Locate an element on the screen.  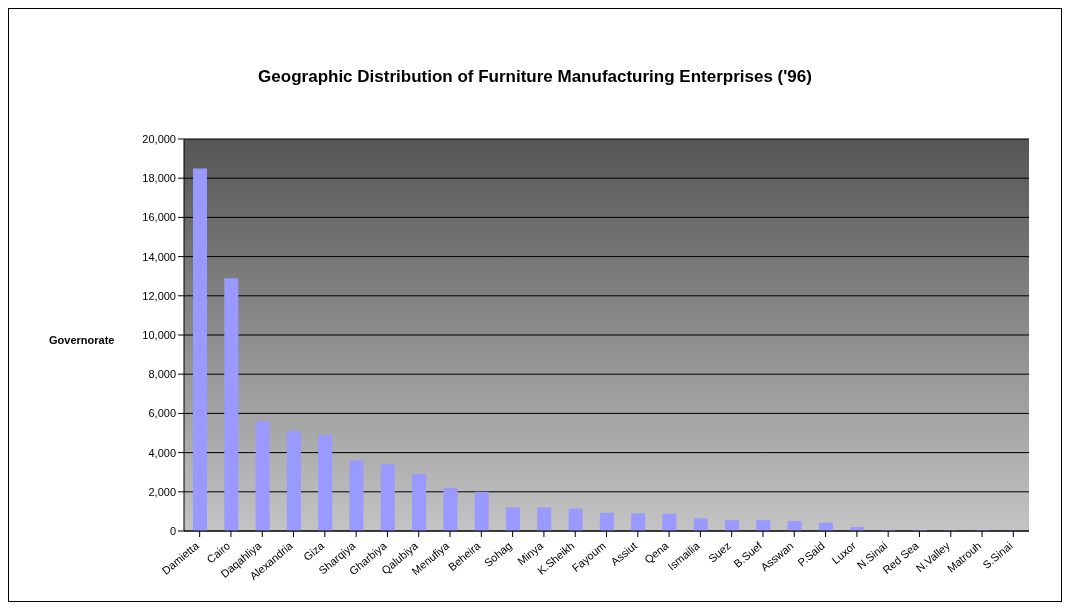
chart-title: Geographic Distribution of Furniture Manufacturing Enterprises ('96) is located at coordinates (535, 77).